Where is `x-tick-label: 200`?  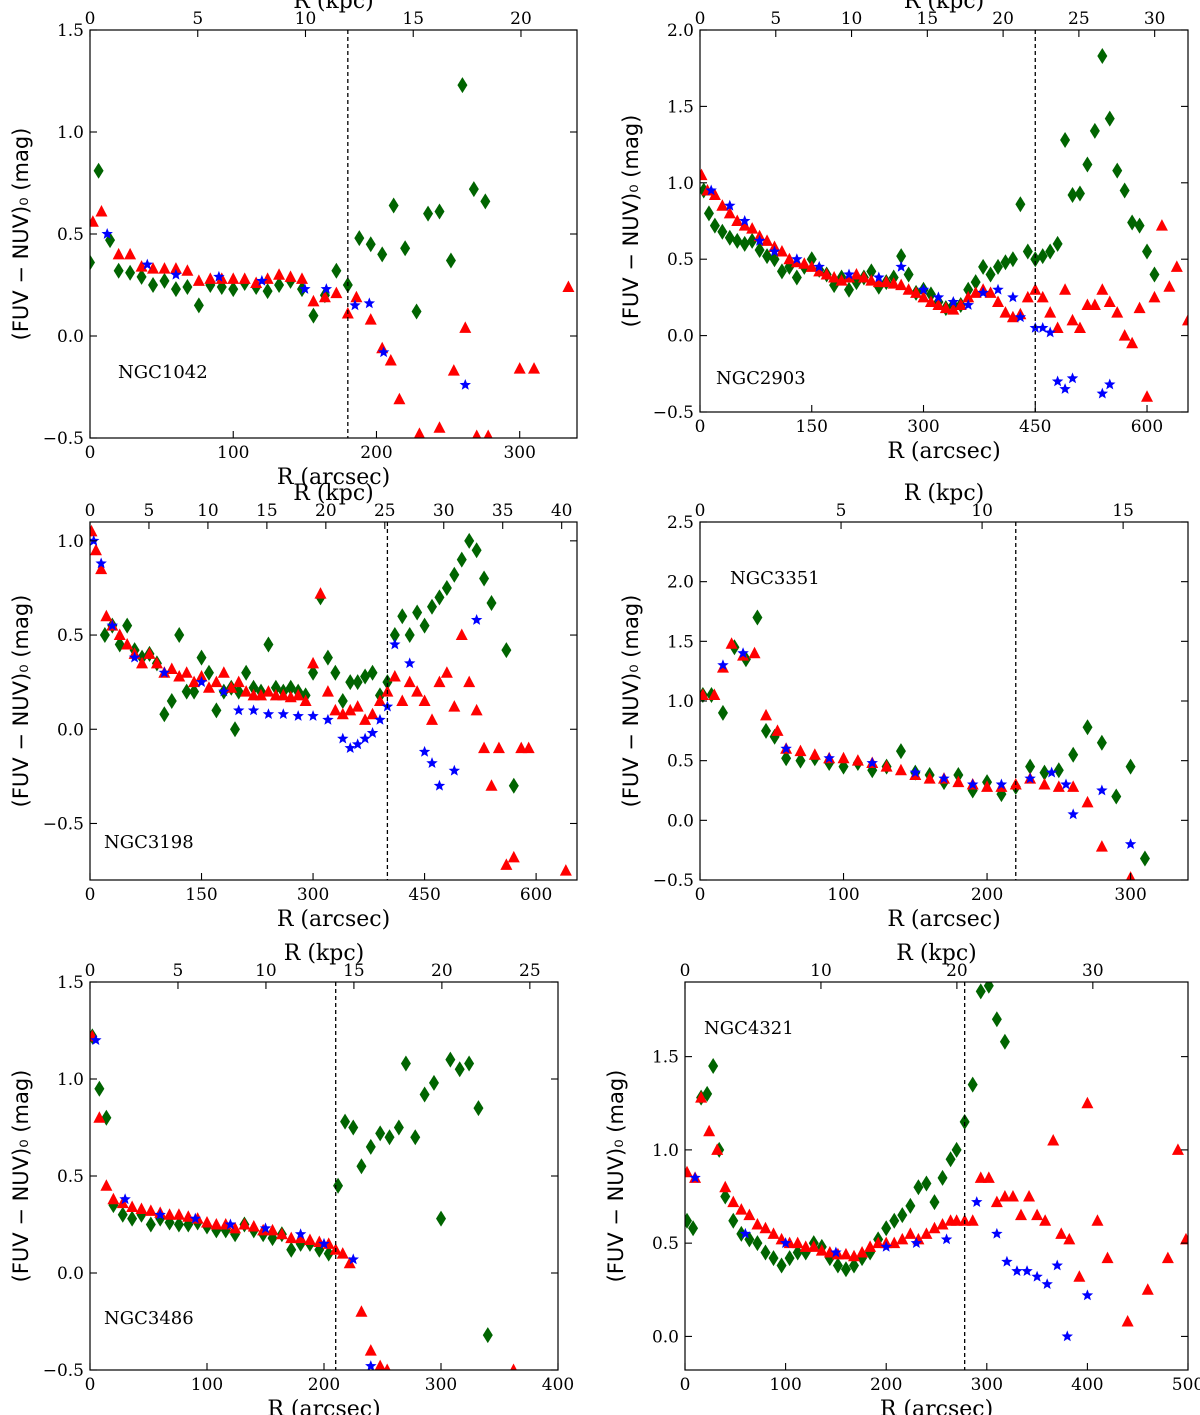
x-tick-label: 200 is located at coordinates (987, 895).